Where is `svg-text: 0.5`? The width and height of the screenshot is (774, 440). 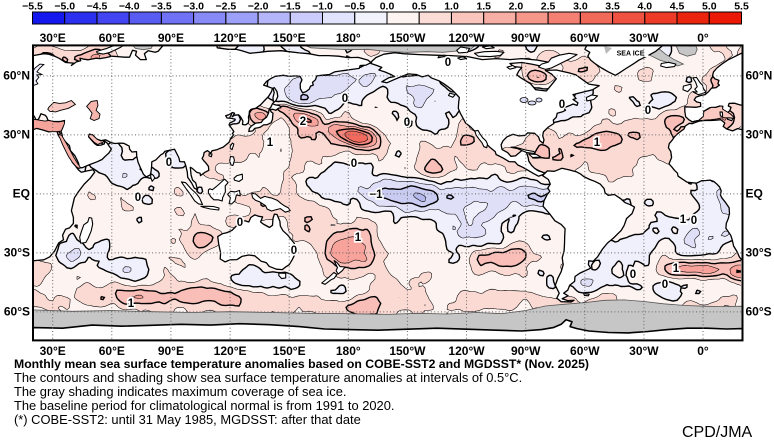 svg-text: 0.5 is located at coordinates (419, 7).